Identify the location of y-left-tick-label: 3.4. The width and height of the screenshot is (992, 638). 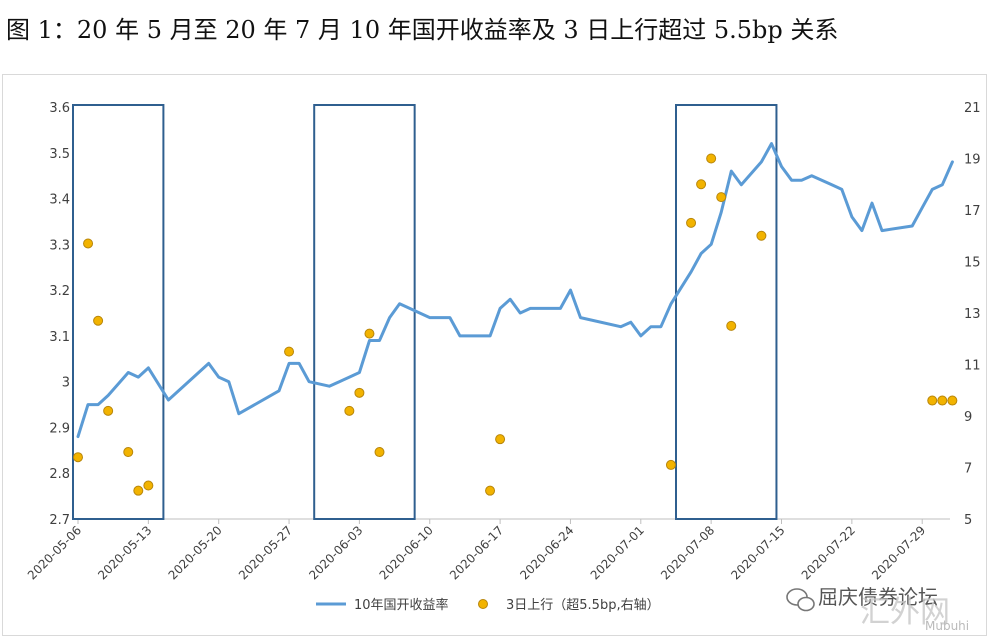
(59, 200).